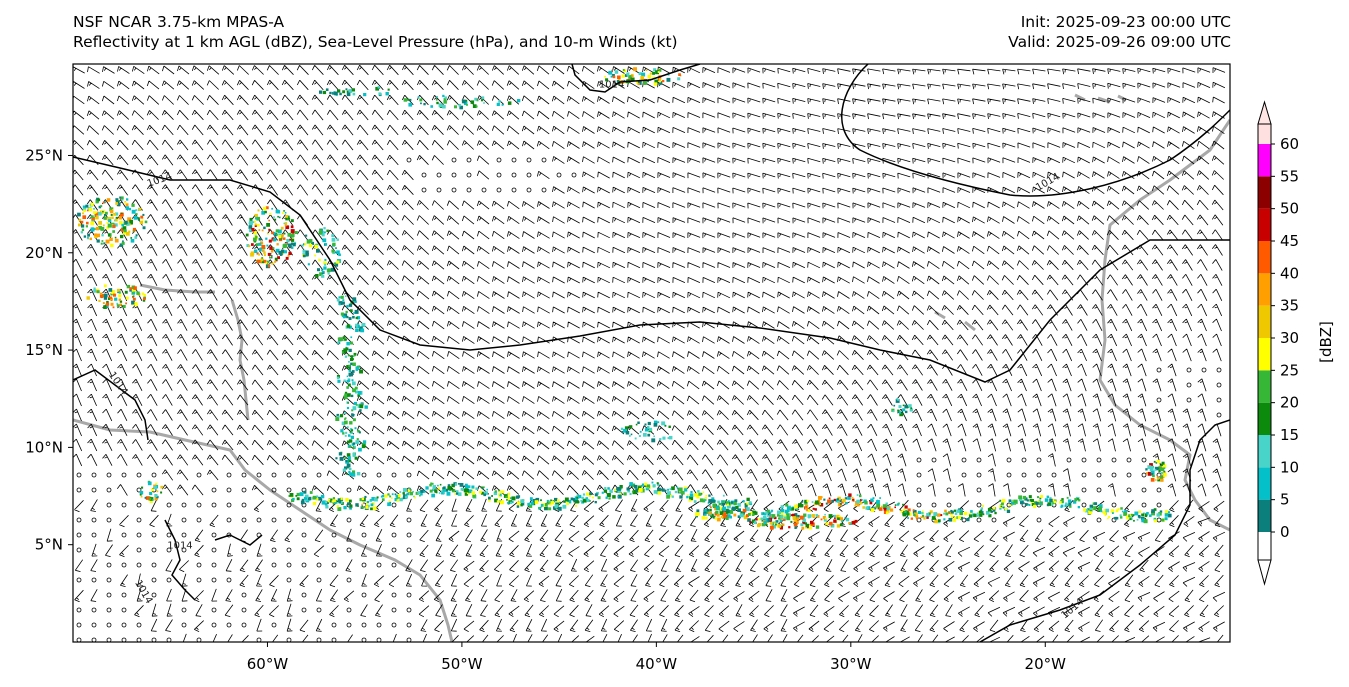 This screenshot has height=687, width=1349. I want to click on valid-time: Valid: 2025-09-26 09:00 UTC, so click(1119, 42).